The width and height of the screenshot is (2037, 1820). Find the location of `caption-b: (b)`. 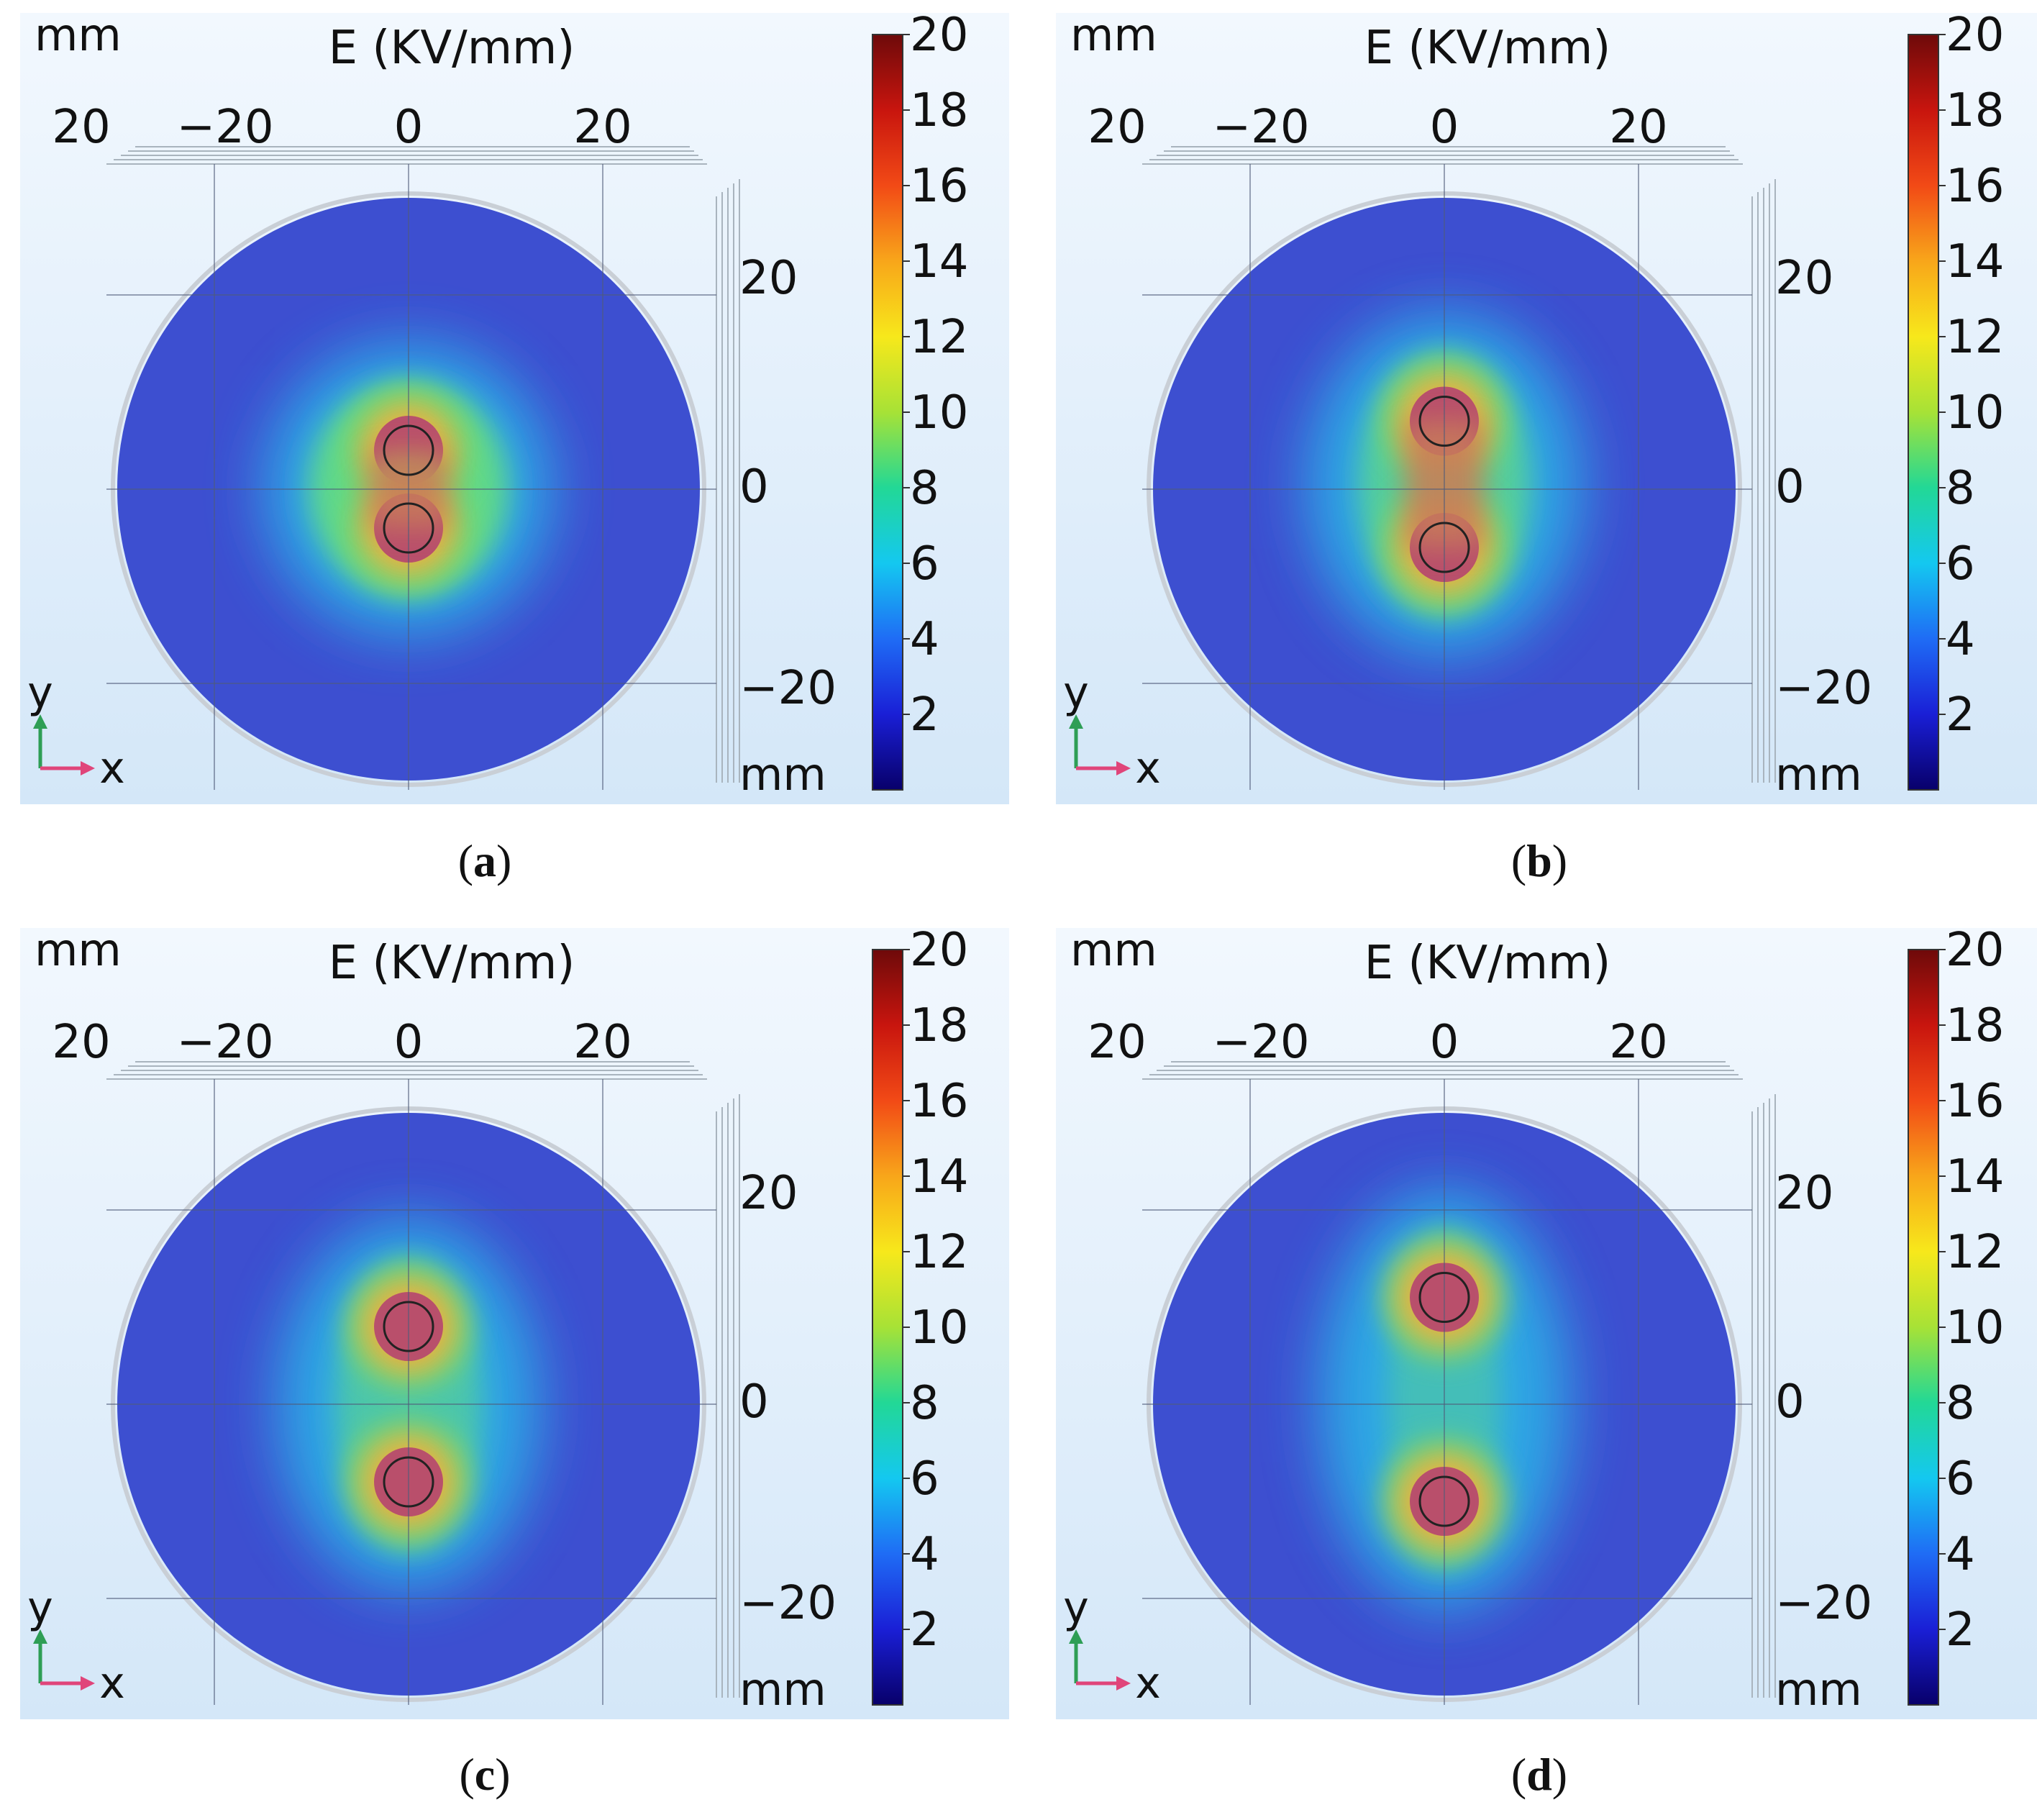

caption-b: (b) is located at coordinates (1539, 860).